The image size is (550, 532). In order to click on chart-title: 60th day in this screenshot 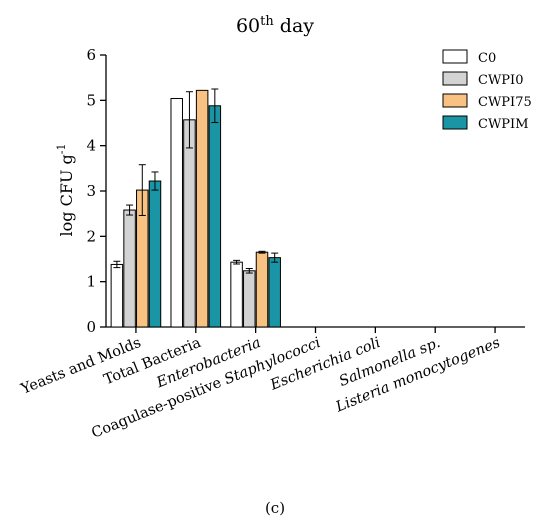, I will do `click(275, 25)`.